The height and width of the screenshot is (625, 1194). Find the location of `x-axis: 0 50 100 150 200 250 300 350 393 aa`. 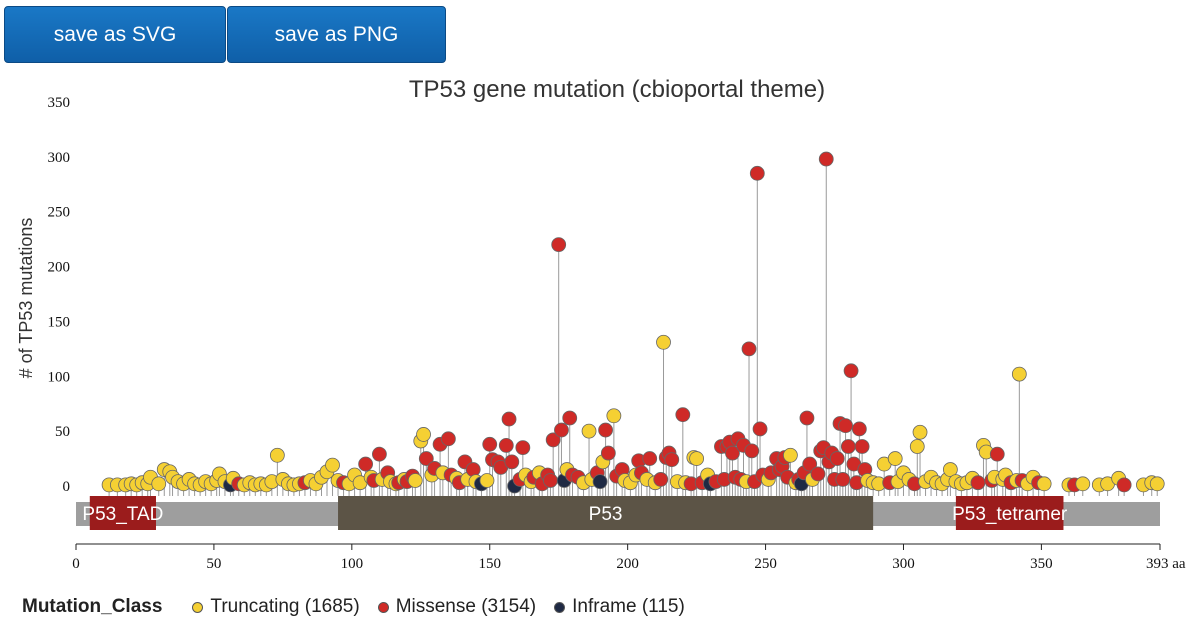

x-axis: 0 50 100 150 200 250 300 350 393 aa is located at coordinates (629, 557).